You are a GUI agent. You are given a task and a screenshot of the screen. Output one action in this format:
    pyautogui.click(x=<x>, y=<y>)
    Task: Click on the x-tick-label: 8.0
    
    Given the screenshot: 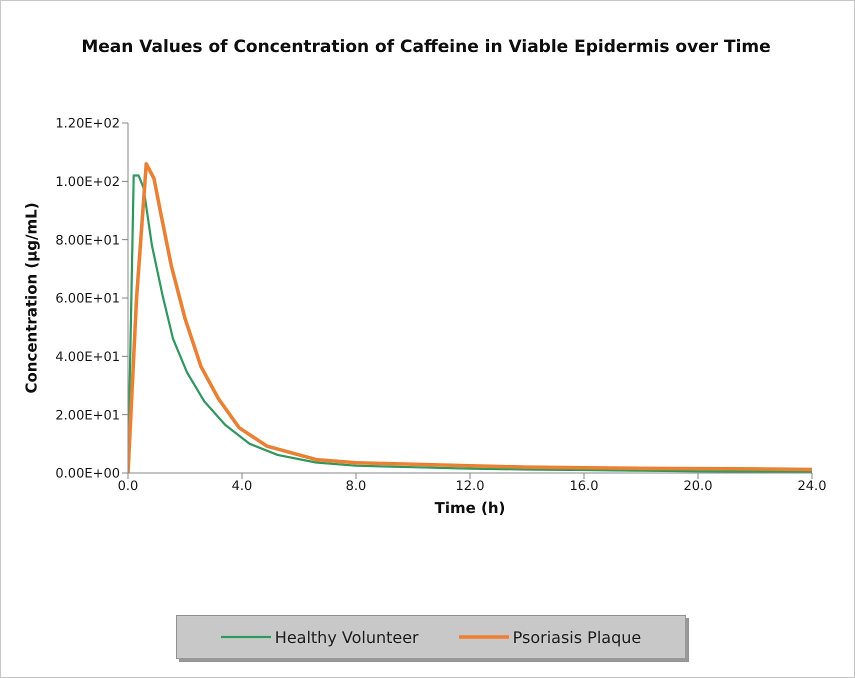 What is the action you would take?
    pyautogui.click(x=356, y=486)
    